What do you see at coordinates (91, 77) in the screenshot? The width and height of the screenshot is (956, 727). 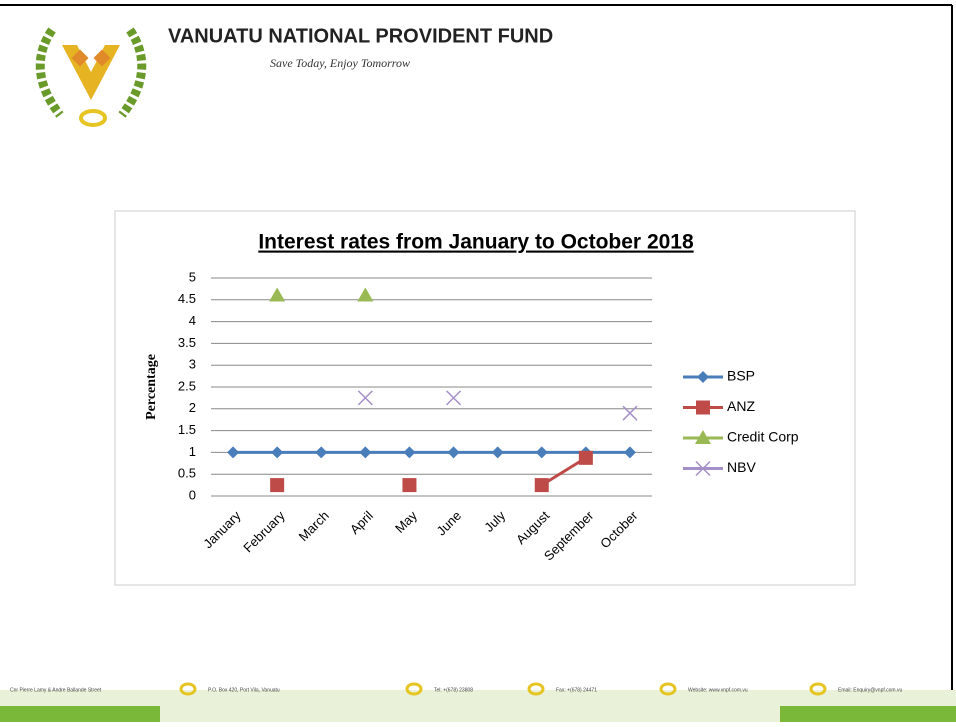 I see `logo` at bounding box center [91, 77].